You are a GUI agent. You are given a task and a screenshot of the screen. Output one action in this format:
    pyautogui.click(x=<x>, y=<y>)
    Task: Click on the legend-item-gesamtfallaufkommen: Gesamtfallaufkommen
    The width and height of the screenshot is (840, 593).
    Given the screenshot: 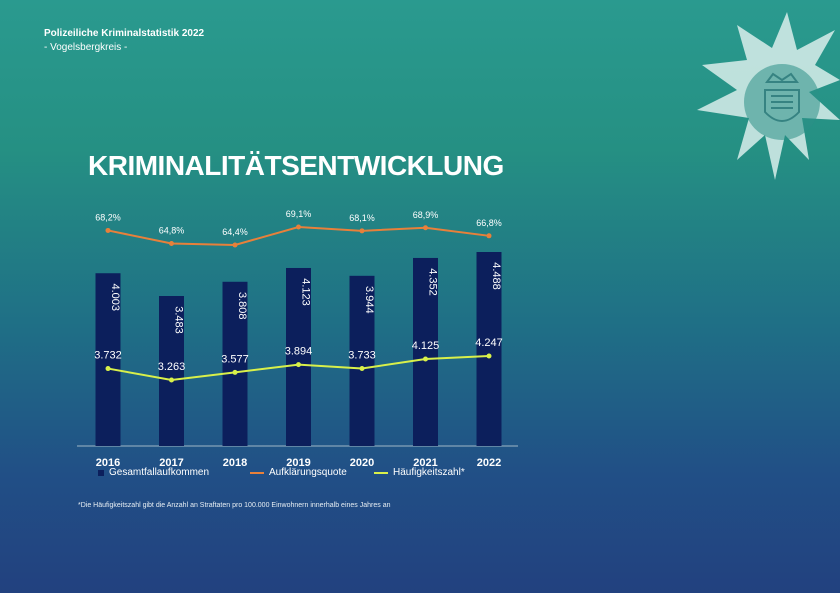 What is the action you would take?
    pyautogui.click(x=153, y=472)
    